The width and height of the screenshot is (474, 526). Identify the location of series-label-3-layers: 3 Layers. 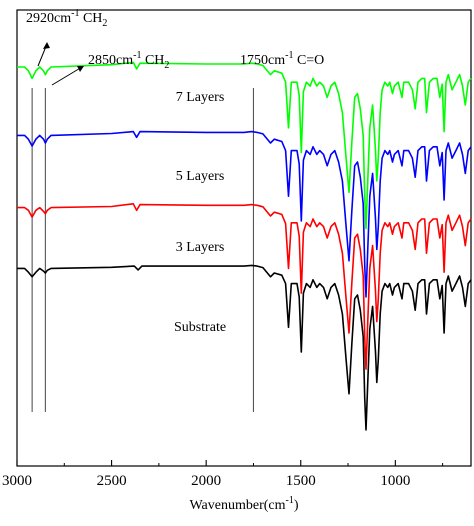
(200, 247).